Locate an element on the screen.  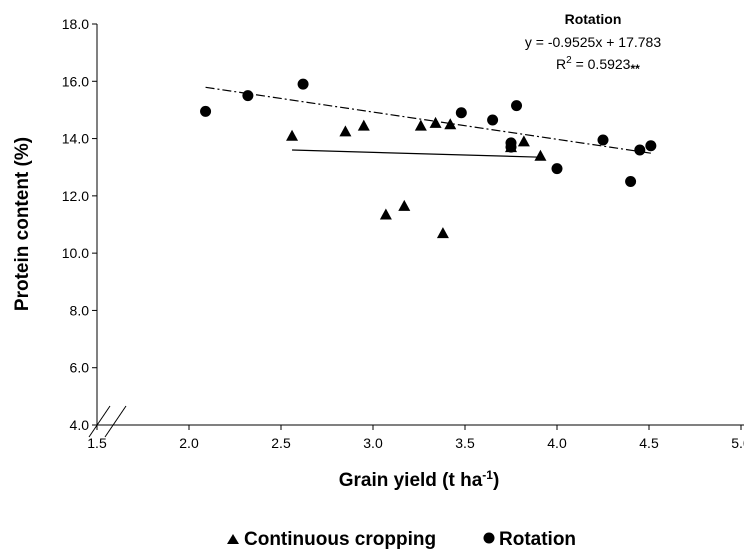
x-axis-ticks: 1.5 2.0 2.5 3.0 3.5 4.0 4.5 5.0 is located at coordinates (415, 438).